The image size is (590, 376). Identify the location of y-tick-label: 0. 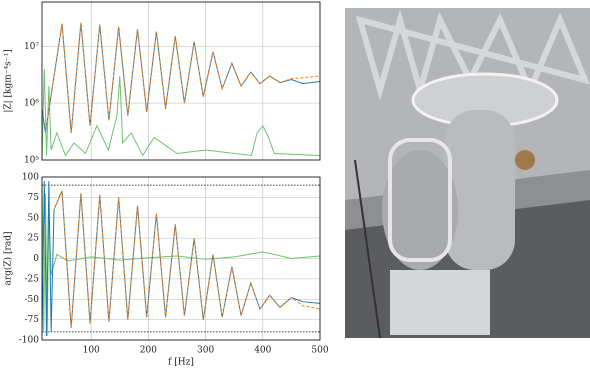
(36, 259).